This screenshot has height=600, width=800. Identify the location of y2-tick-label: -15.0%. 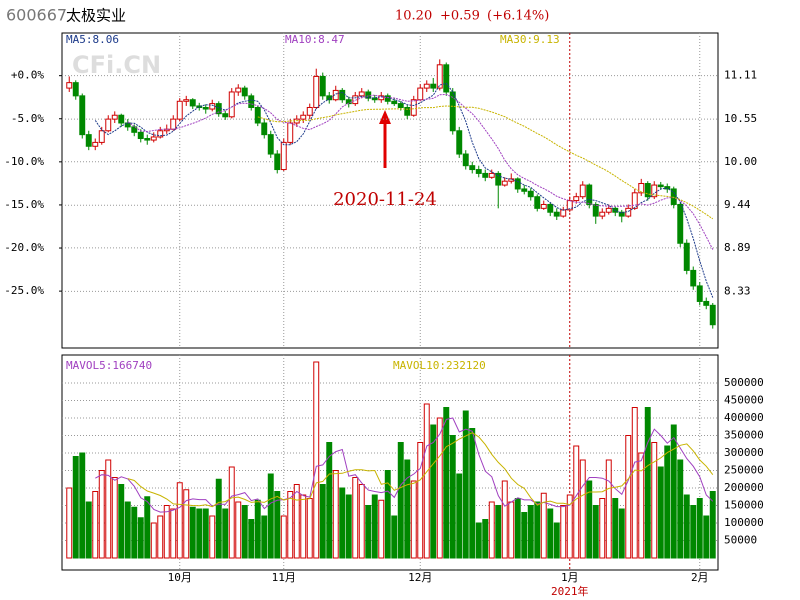
(24, 204).